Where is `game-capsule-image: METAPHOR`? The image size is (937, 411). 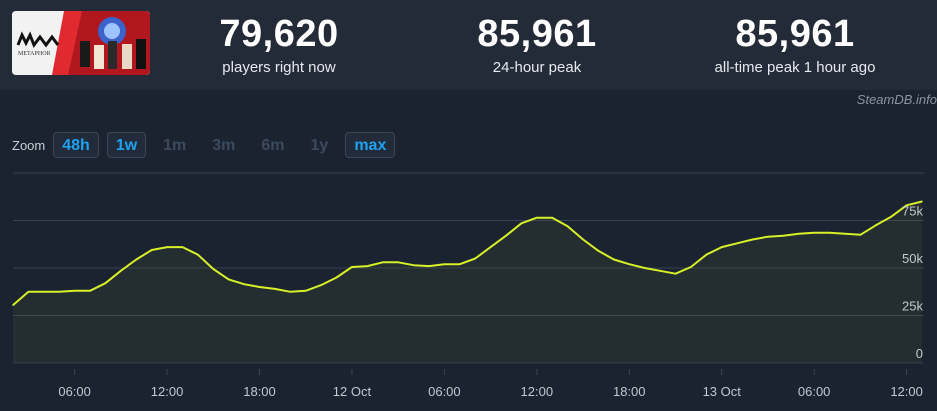 game-capsule-image: METAPHOR is located at coordinates (81, 43).